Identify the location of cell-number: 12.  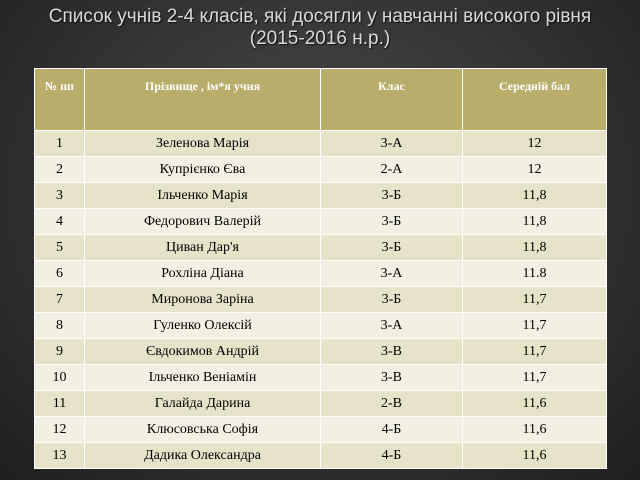
(59, 429).